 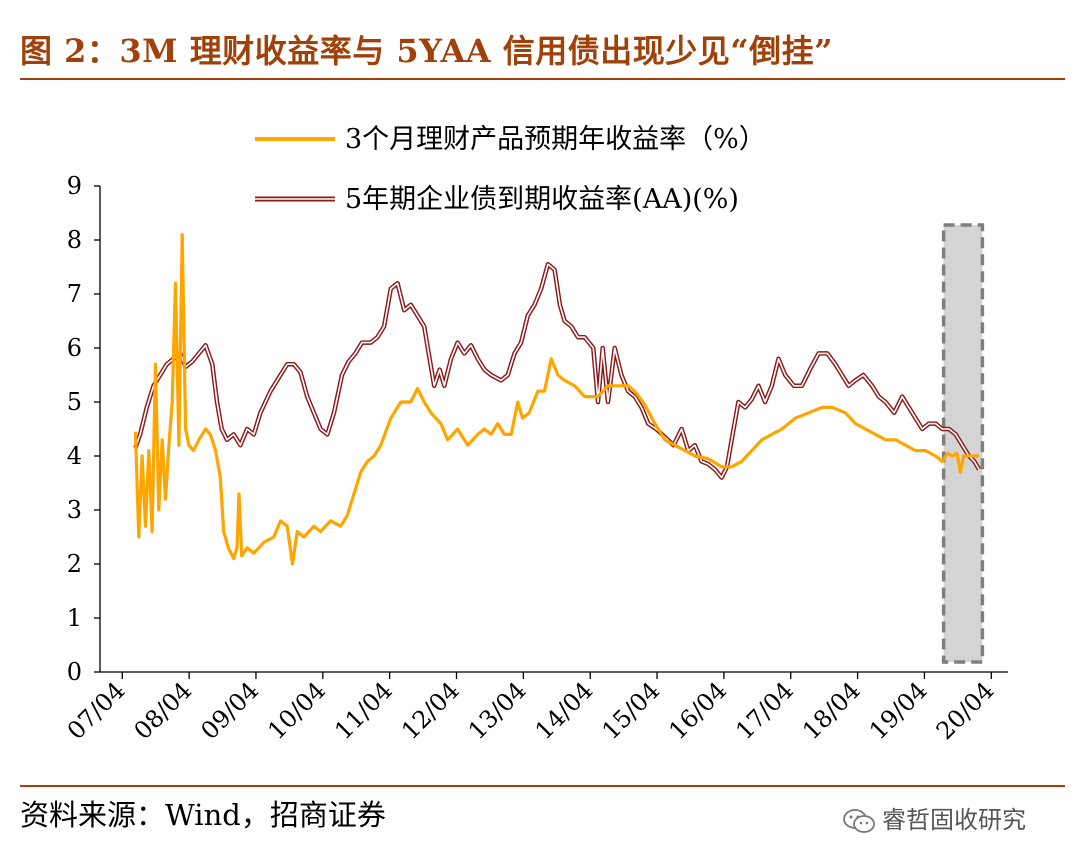 What do you see at coordinates (859, 821) in the screenshot?
I see `wechat-icon` at bounding box center [859, 821].